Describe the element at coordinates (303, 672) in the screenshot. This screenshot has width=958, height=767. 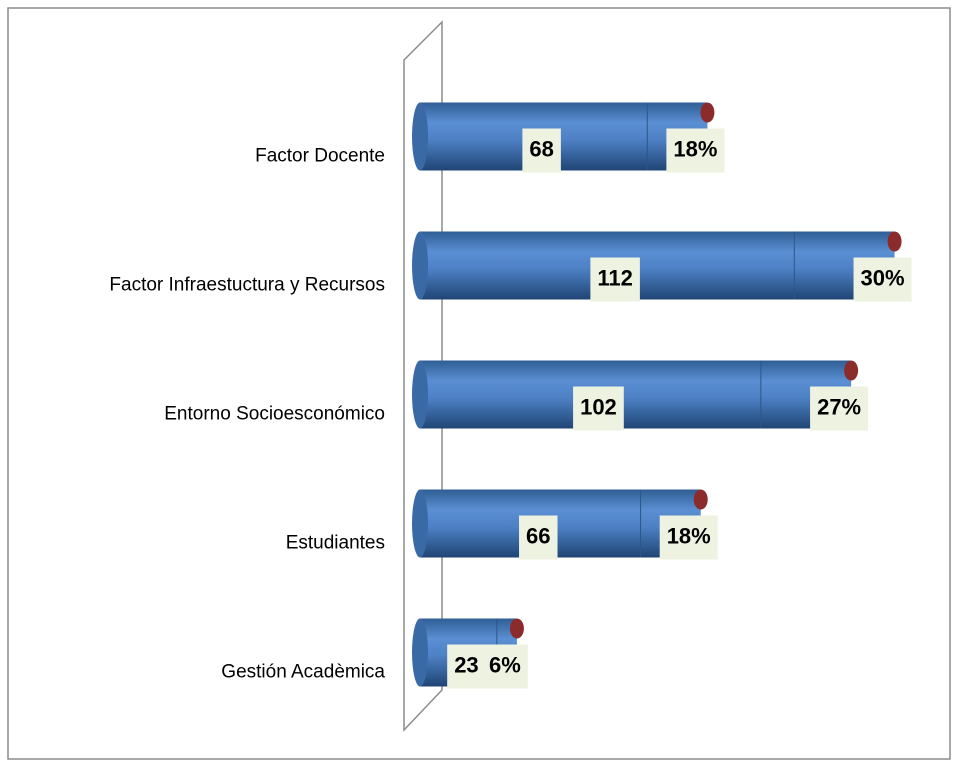
I see `category-label: Gestión Acadèmica` at that location.